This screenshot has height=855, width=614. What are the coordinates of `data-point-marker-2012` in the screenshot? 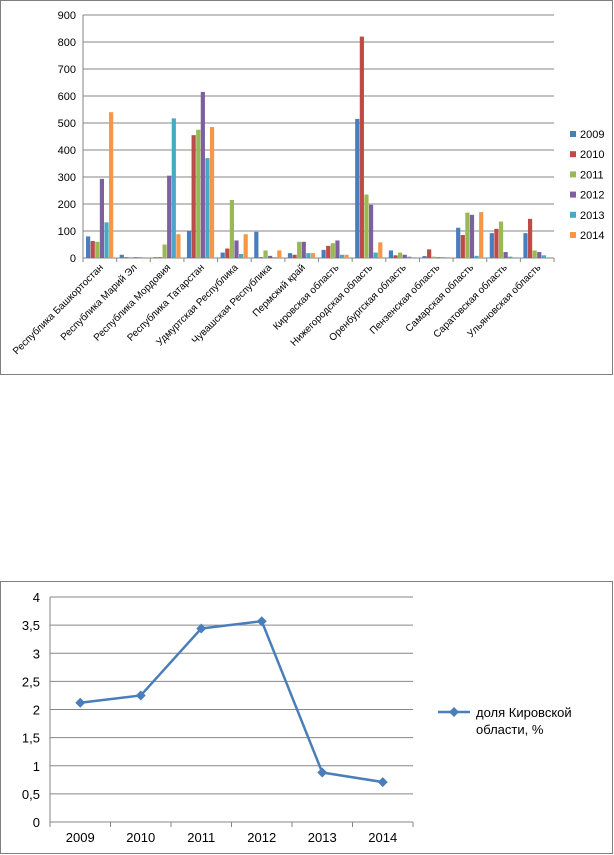 It's located at (261, 621).